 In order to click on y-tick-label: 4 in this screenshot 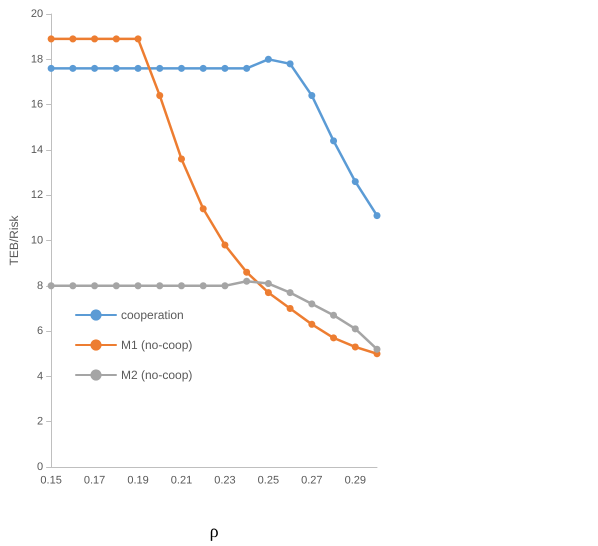, I will do `click(40, 376)`.